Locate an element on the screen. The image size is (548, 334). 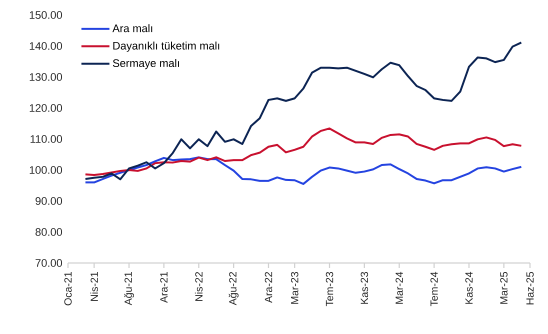
y-tick-label: 110.00 is located at coordinates (46, 139).